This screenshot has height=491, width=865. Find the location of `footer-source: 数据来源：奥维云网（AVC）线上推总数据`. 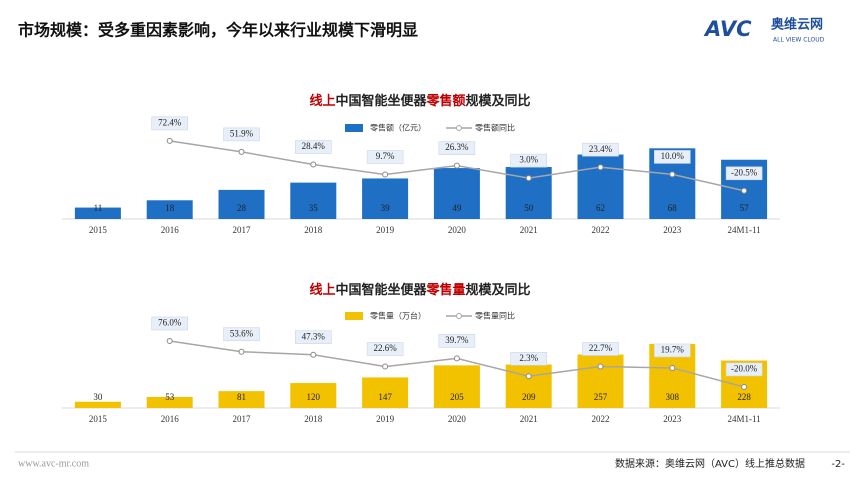

footer-source: 数据来源：奥维云网（AVC）线上推总数据 is located at coordinates (710, 463).